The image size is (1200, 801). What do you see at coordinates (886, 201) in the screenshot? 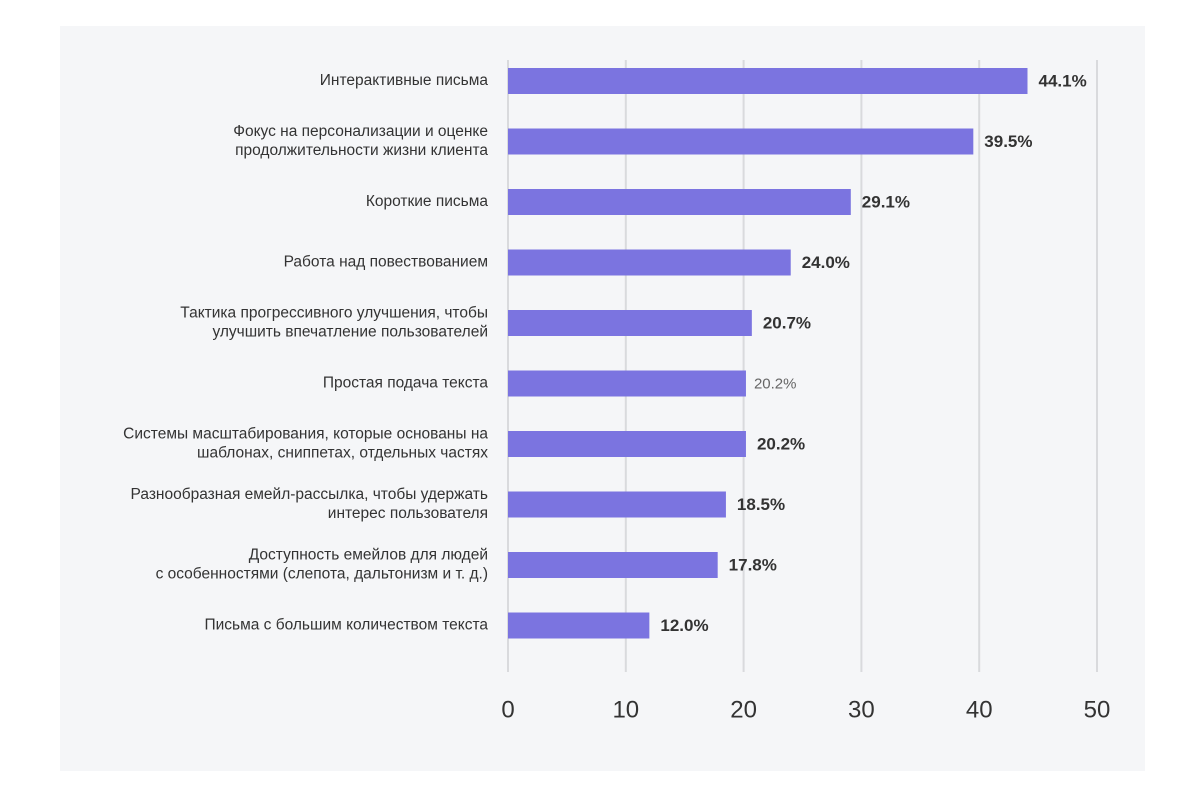
I see `value-label: 29.1%` at bounding box center [886, 201].